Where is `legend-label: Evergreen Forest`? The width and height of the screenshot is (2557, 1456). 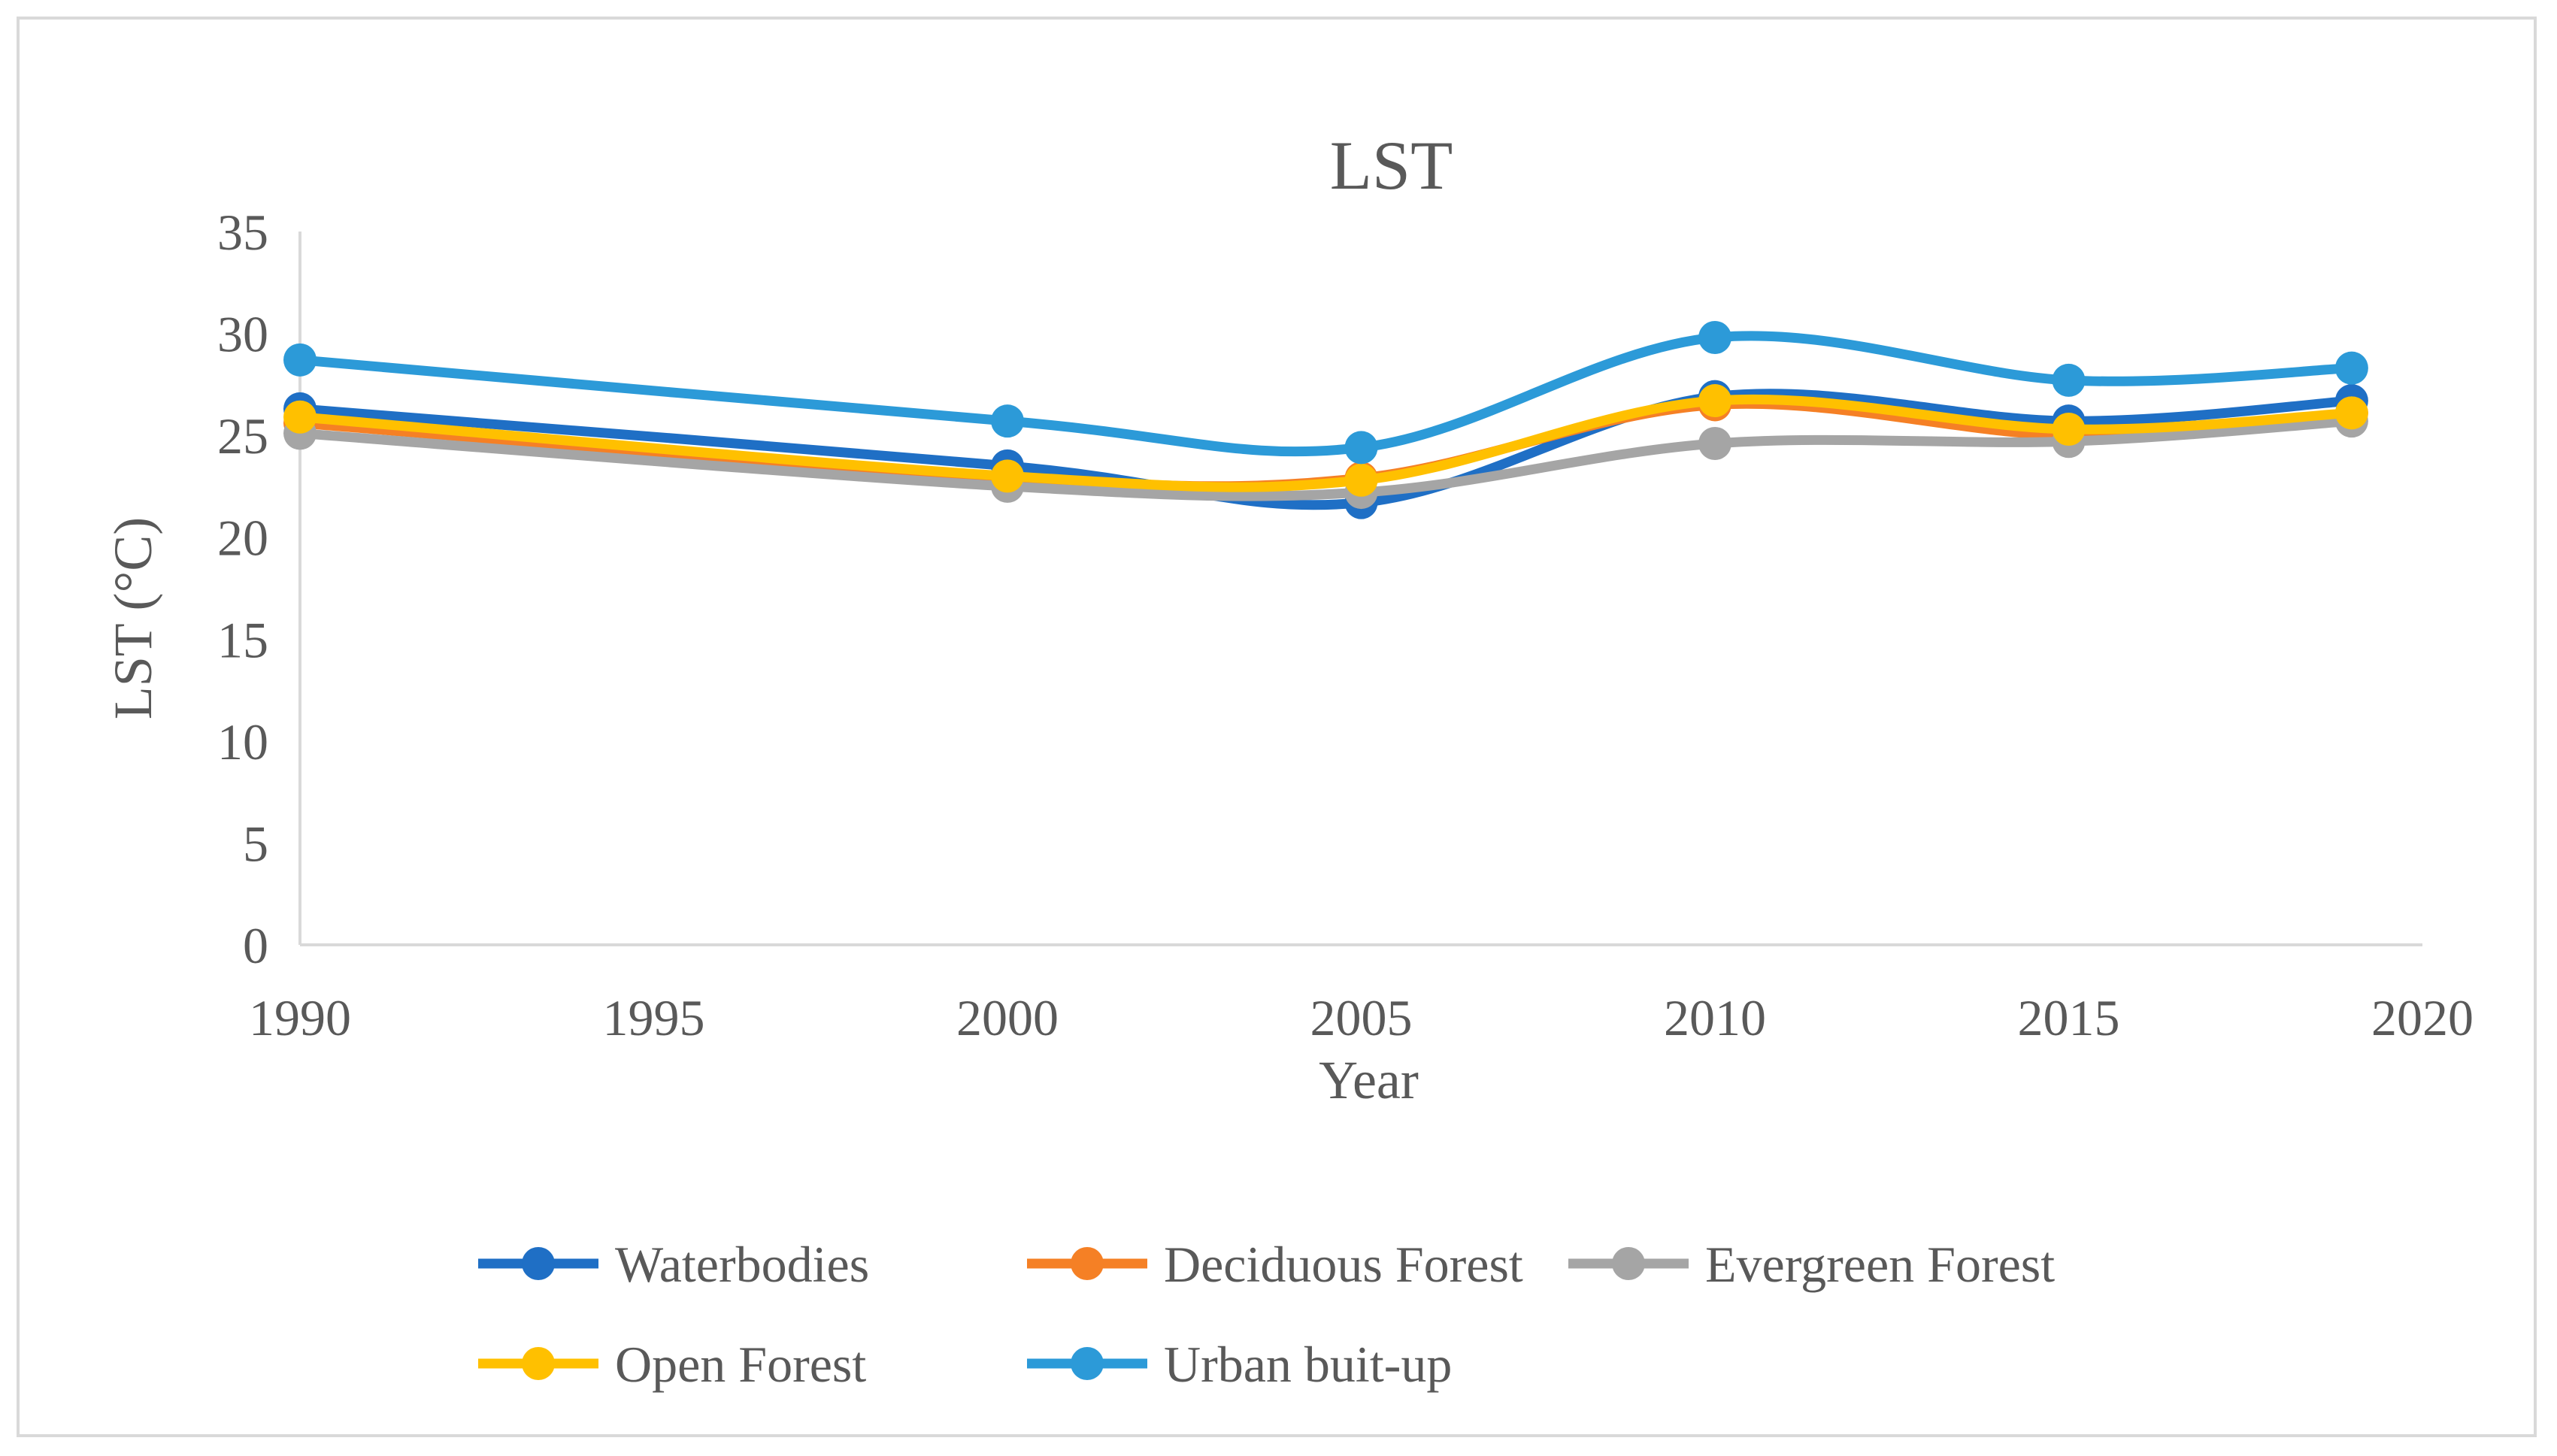
legend-label: Evergreen Forest is located at coordinates (1880, 1264).